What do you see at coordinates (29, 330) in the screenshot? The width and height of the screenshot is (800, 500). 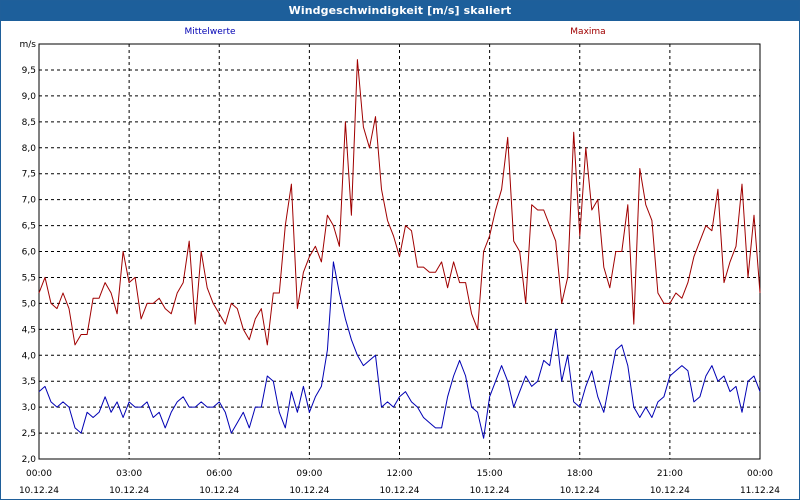 I see `y-tick-label: 4,5` at bounding box center [29, 330].